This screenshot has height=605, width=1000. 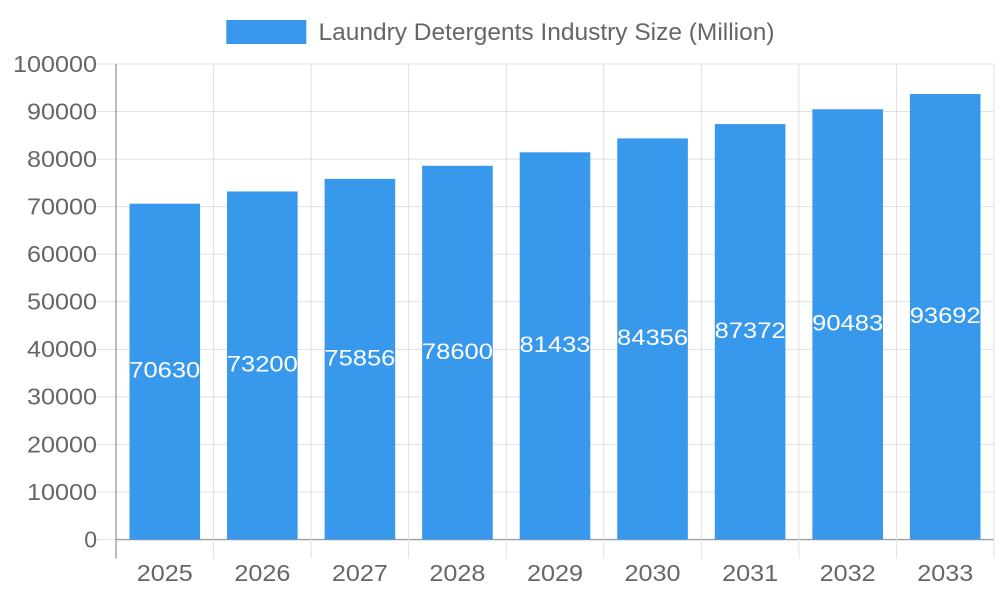 What do you see at coordinates (55, 64) in the screenshot?
I see `svg-text: 100000` at bounding box center [55, 64].